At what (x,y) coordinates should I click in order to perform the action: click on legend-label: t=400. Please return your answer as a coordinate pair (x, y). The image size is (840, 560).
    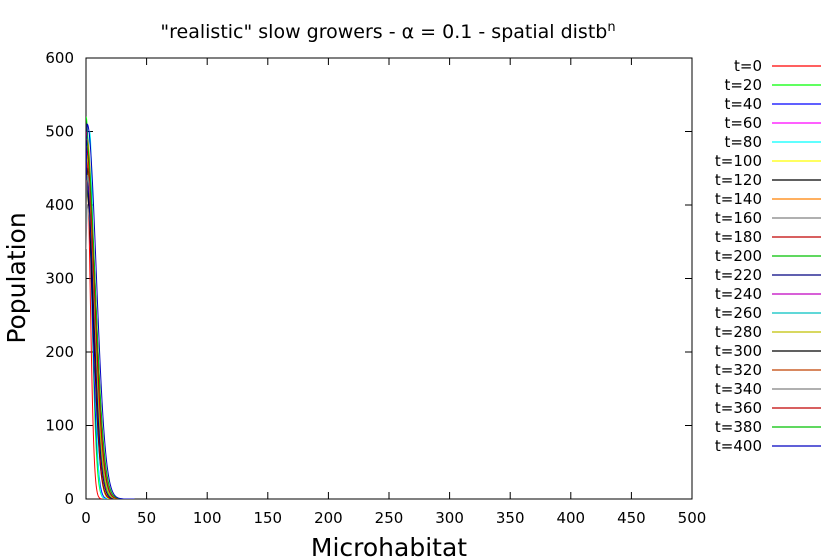
    Looking at the image, I should click on (738, 446).